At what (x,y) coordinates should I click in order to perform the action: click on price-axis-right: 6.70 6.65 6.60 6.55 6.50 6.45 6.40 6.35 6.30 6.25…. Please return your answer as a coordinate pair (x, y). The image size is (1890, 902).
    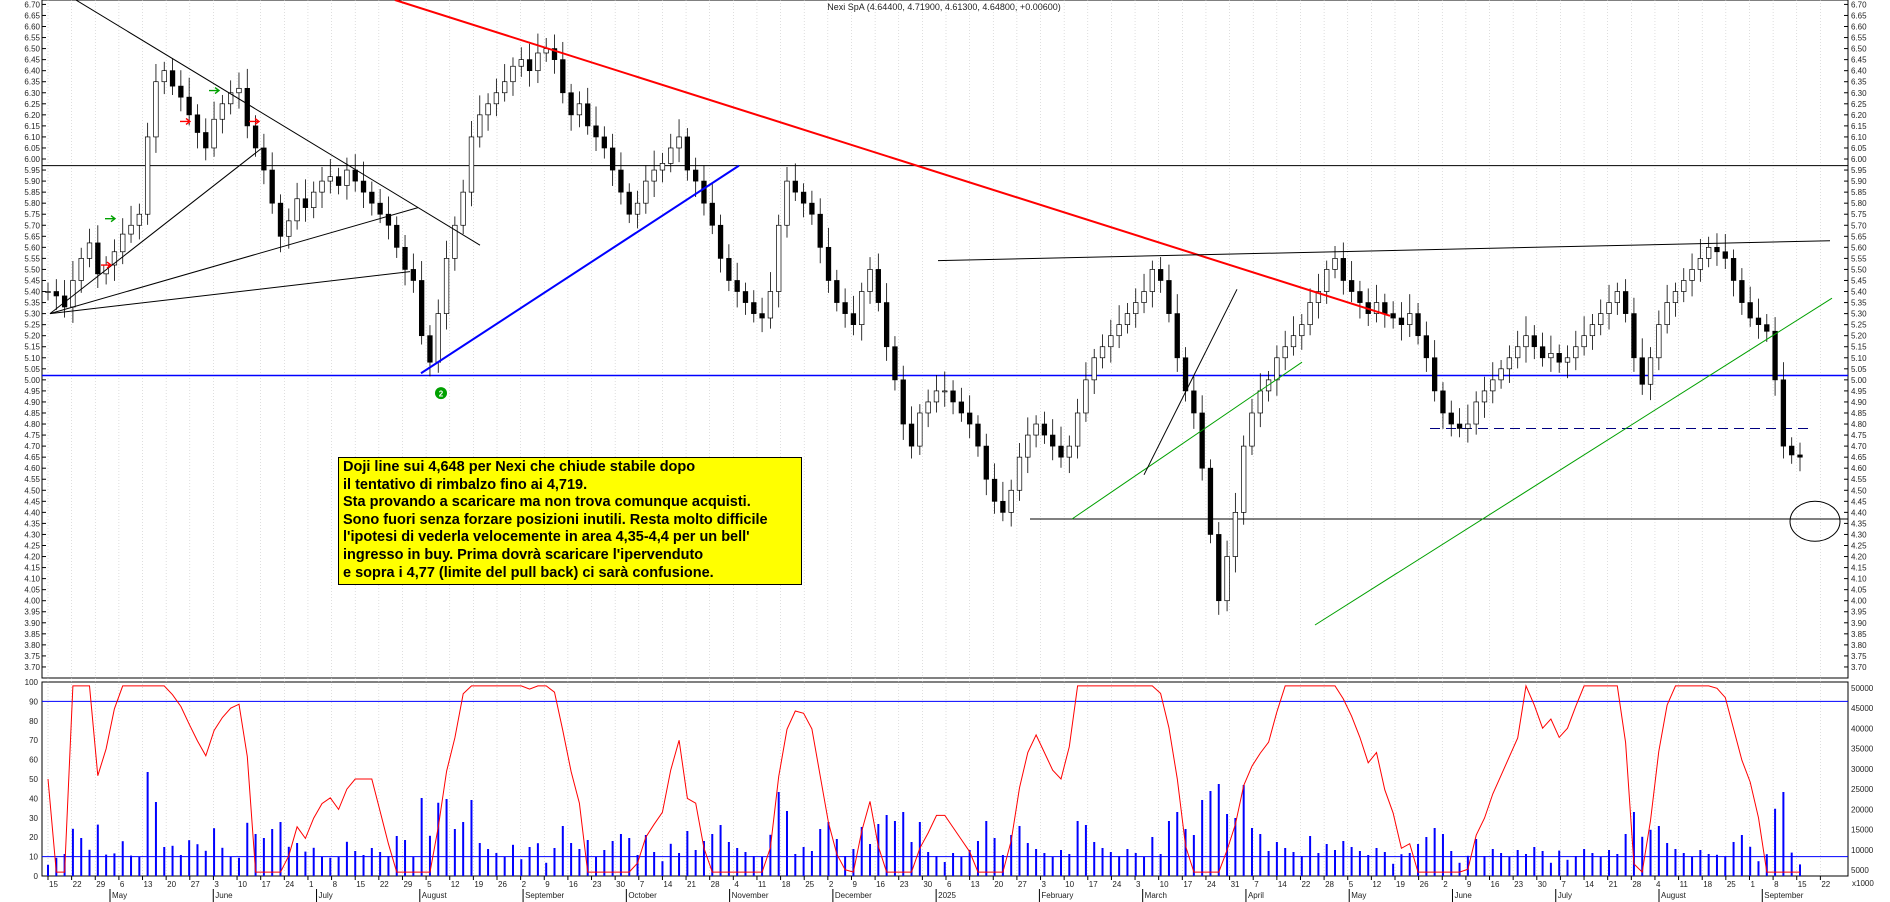
    Looking at the image, I should click on (1855, 336).